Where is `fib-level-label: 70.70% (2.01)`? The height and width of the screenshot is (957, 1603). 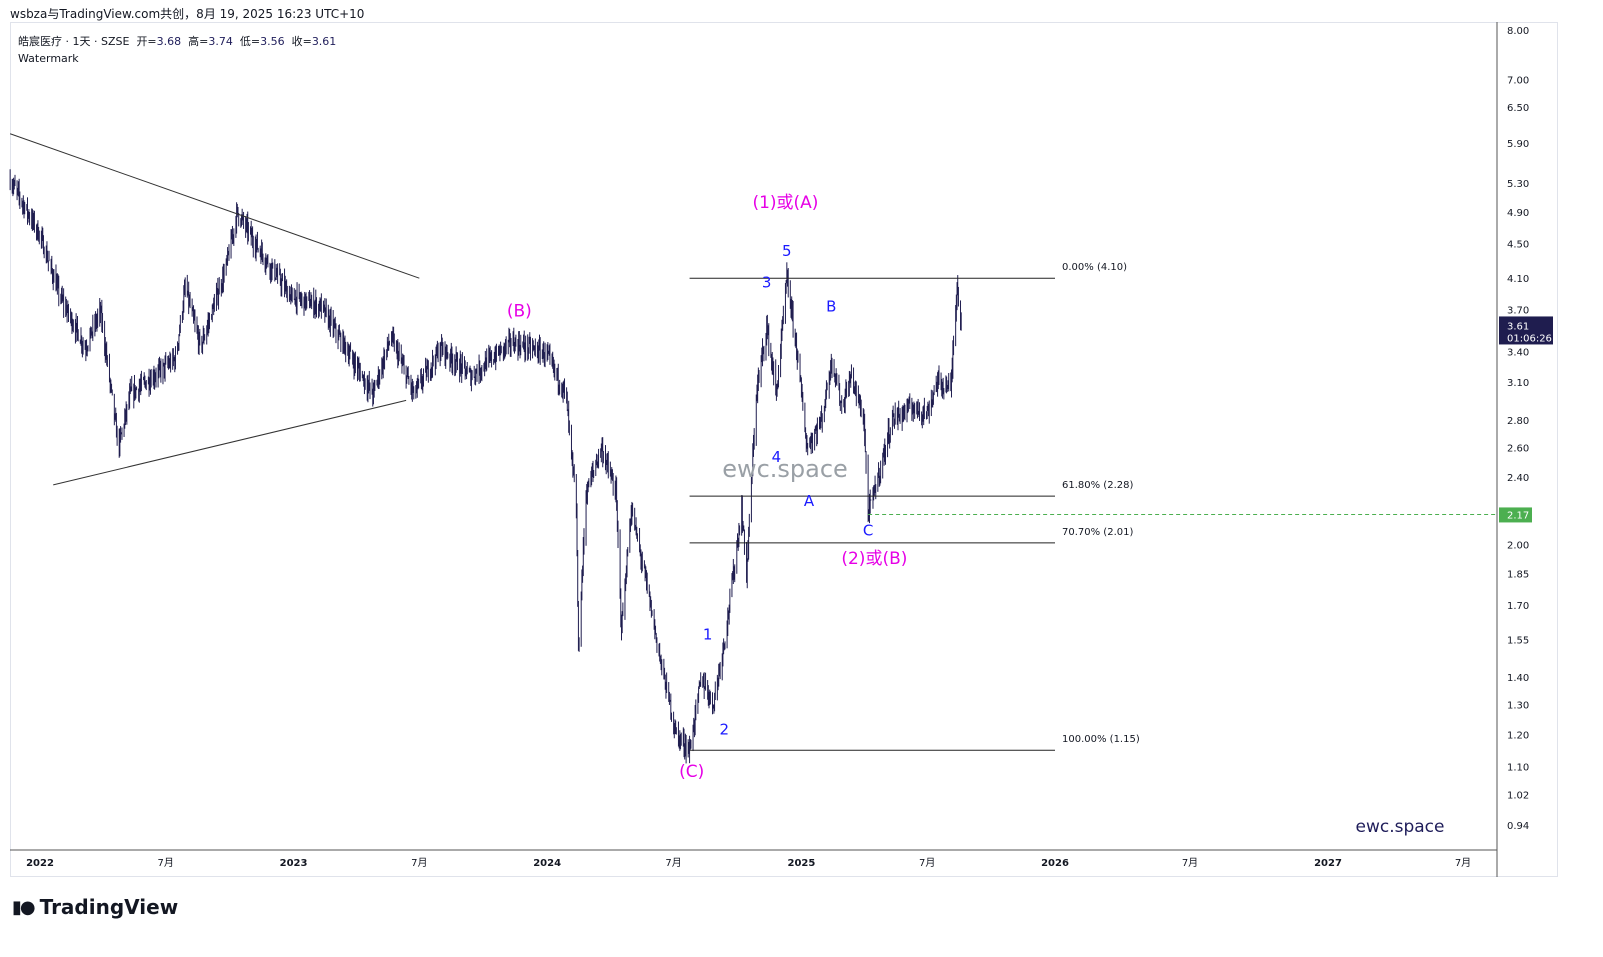 fib-level-label: 70.70% (2.01) is located at coordinates (1097, 532).